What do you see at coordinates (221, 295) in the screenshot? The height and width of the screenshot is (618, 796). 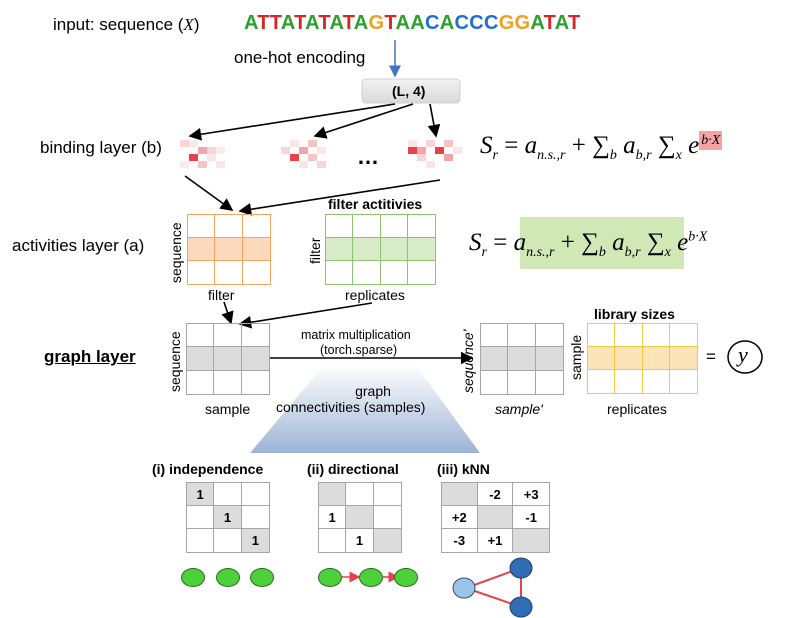 I see `axis-filter: filter` at bounding box center [221, 295].